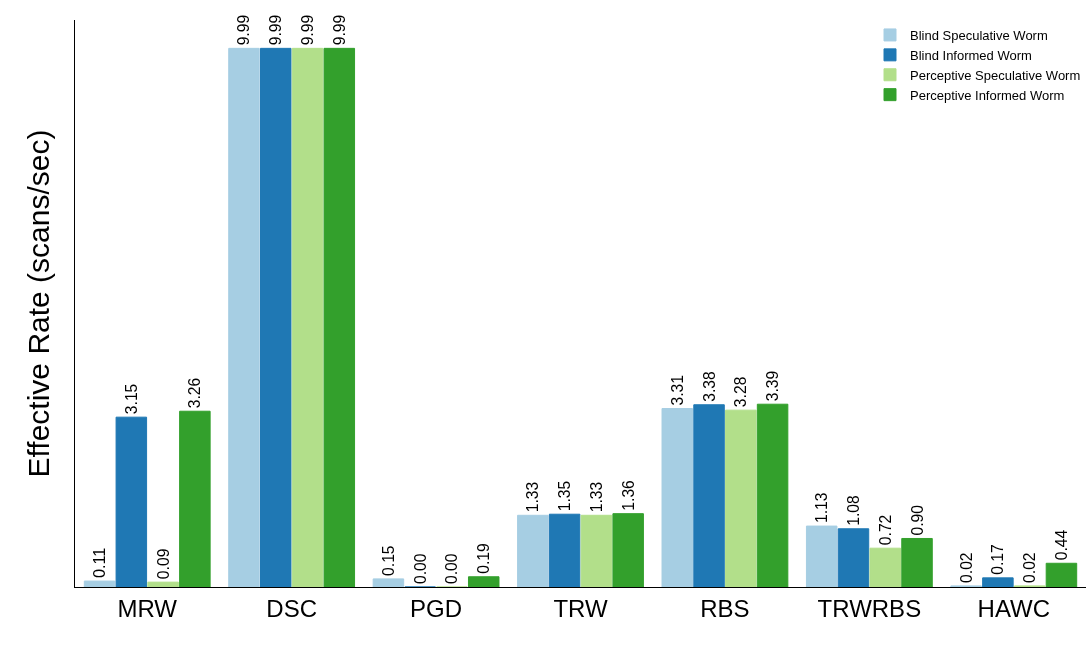 The width and height of the screenshot is (1091, 647). What do you see at coordinates (1014, 608) in the screenshot?
I see `x-tick-label: HAWC` at bounding box center [1014, 608].